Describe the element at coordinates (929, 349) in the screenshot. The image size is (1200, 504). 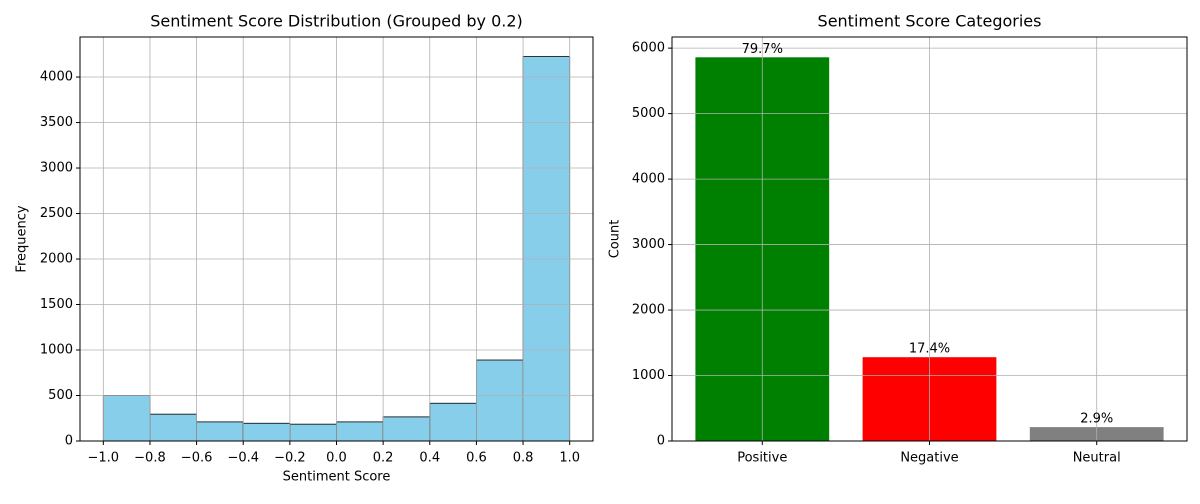
I see `data-label: 17.4%` at that location.